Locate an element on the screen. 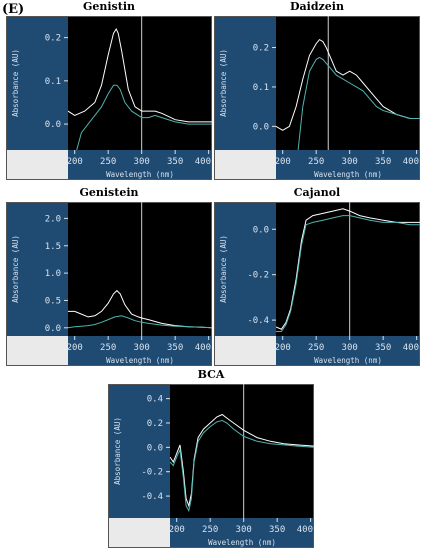 This screenshot has width=423, height=550. chart-title: Cajanol is located at coordinates (317, 192).